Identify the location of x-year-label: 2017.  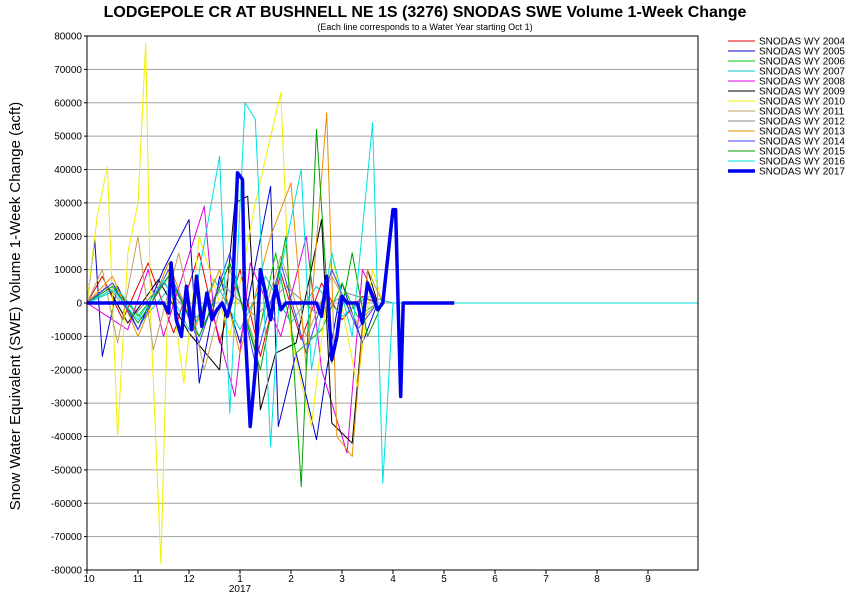
(240, 589).